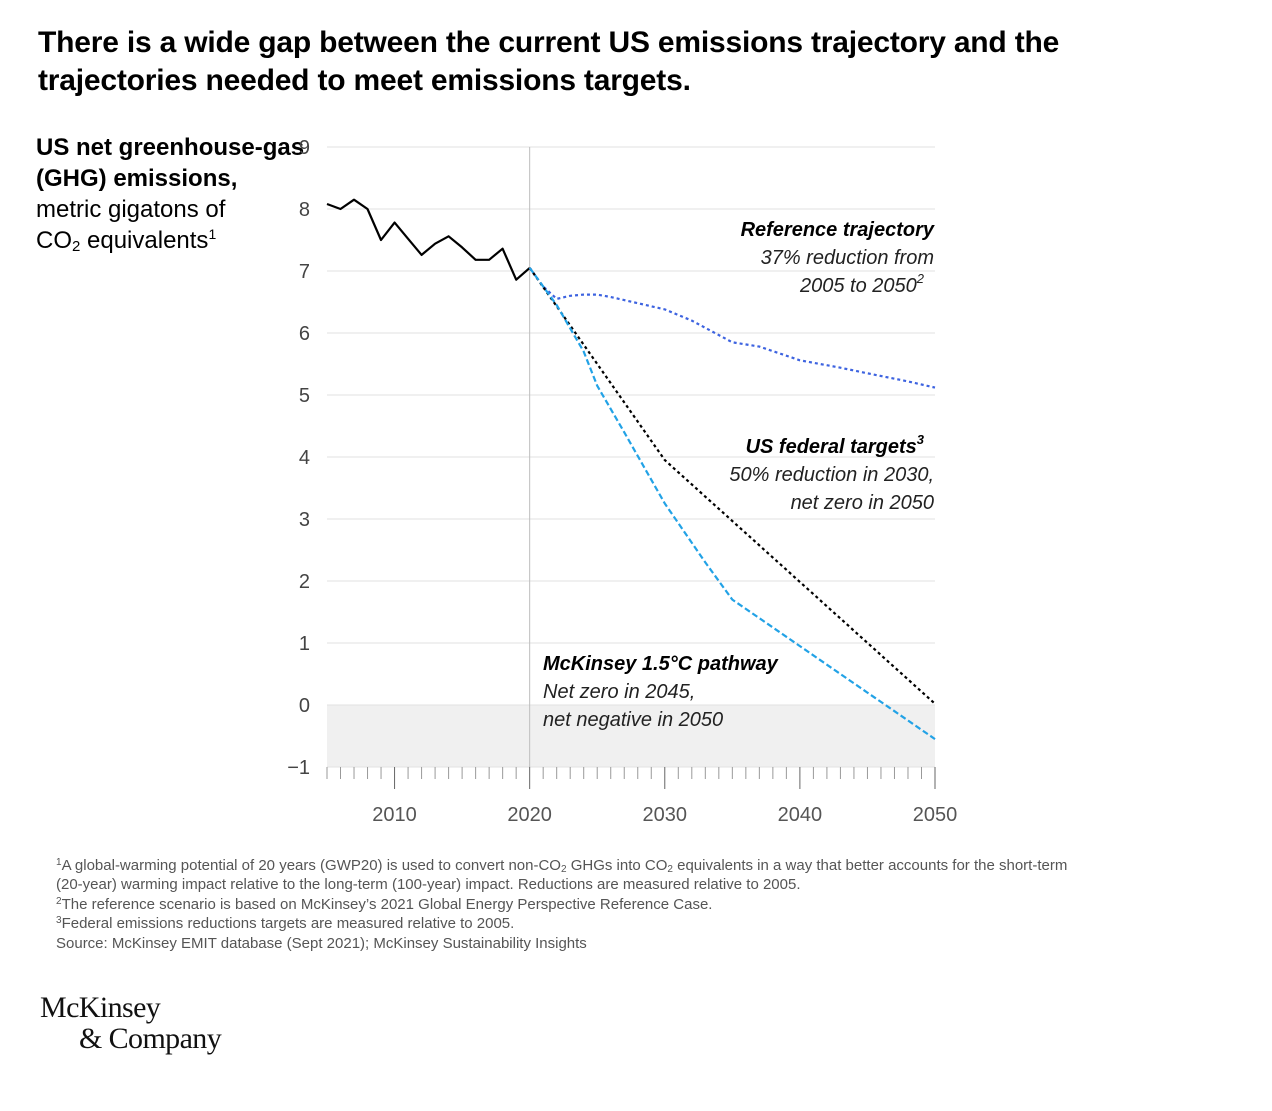 This screenshot has height=1111, width=1272. I want to click on y-tick-label: 1, so click(304, 644).